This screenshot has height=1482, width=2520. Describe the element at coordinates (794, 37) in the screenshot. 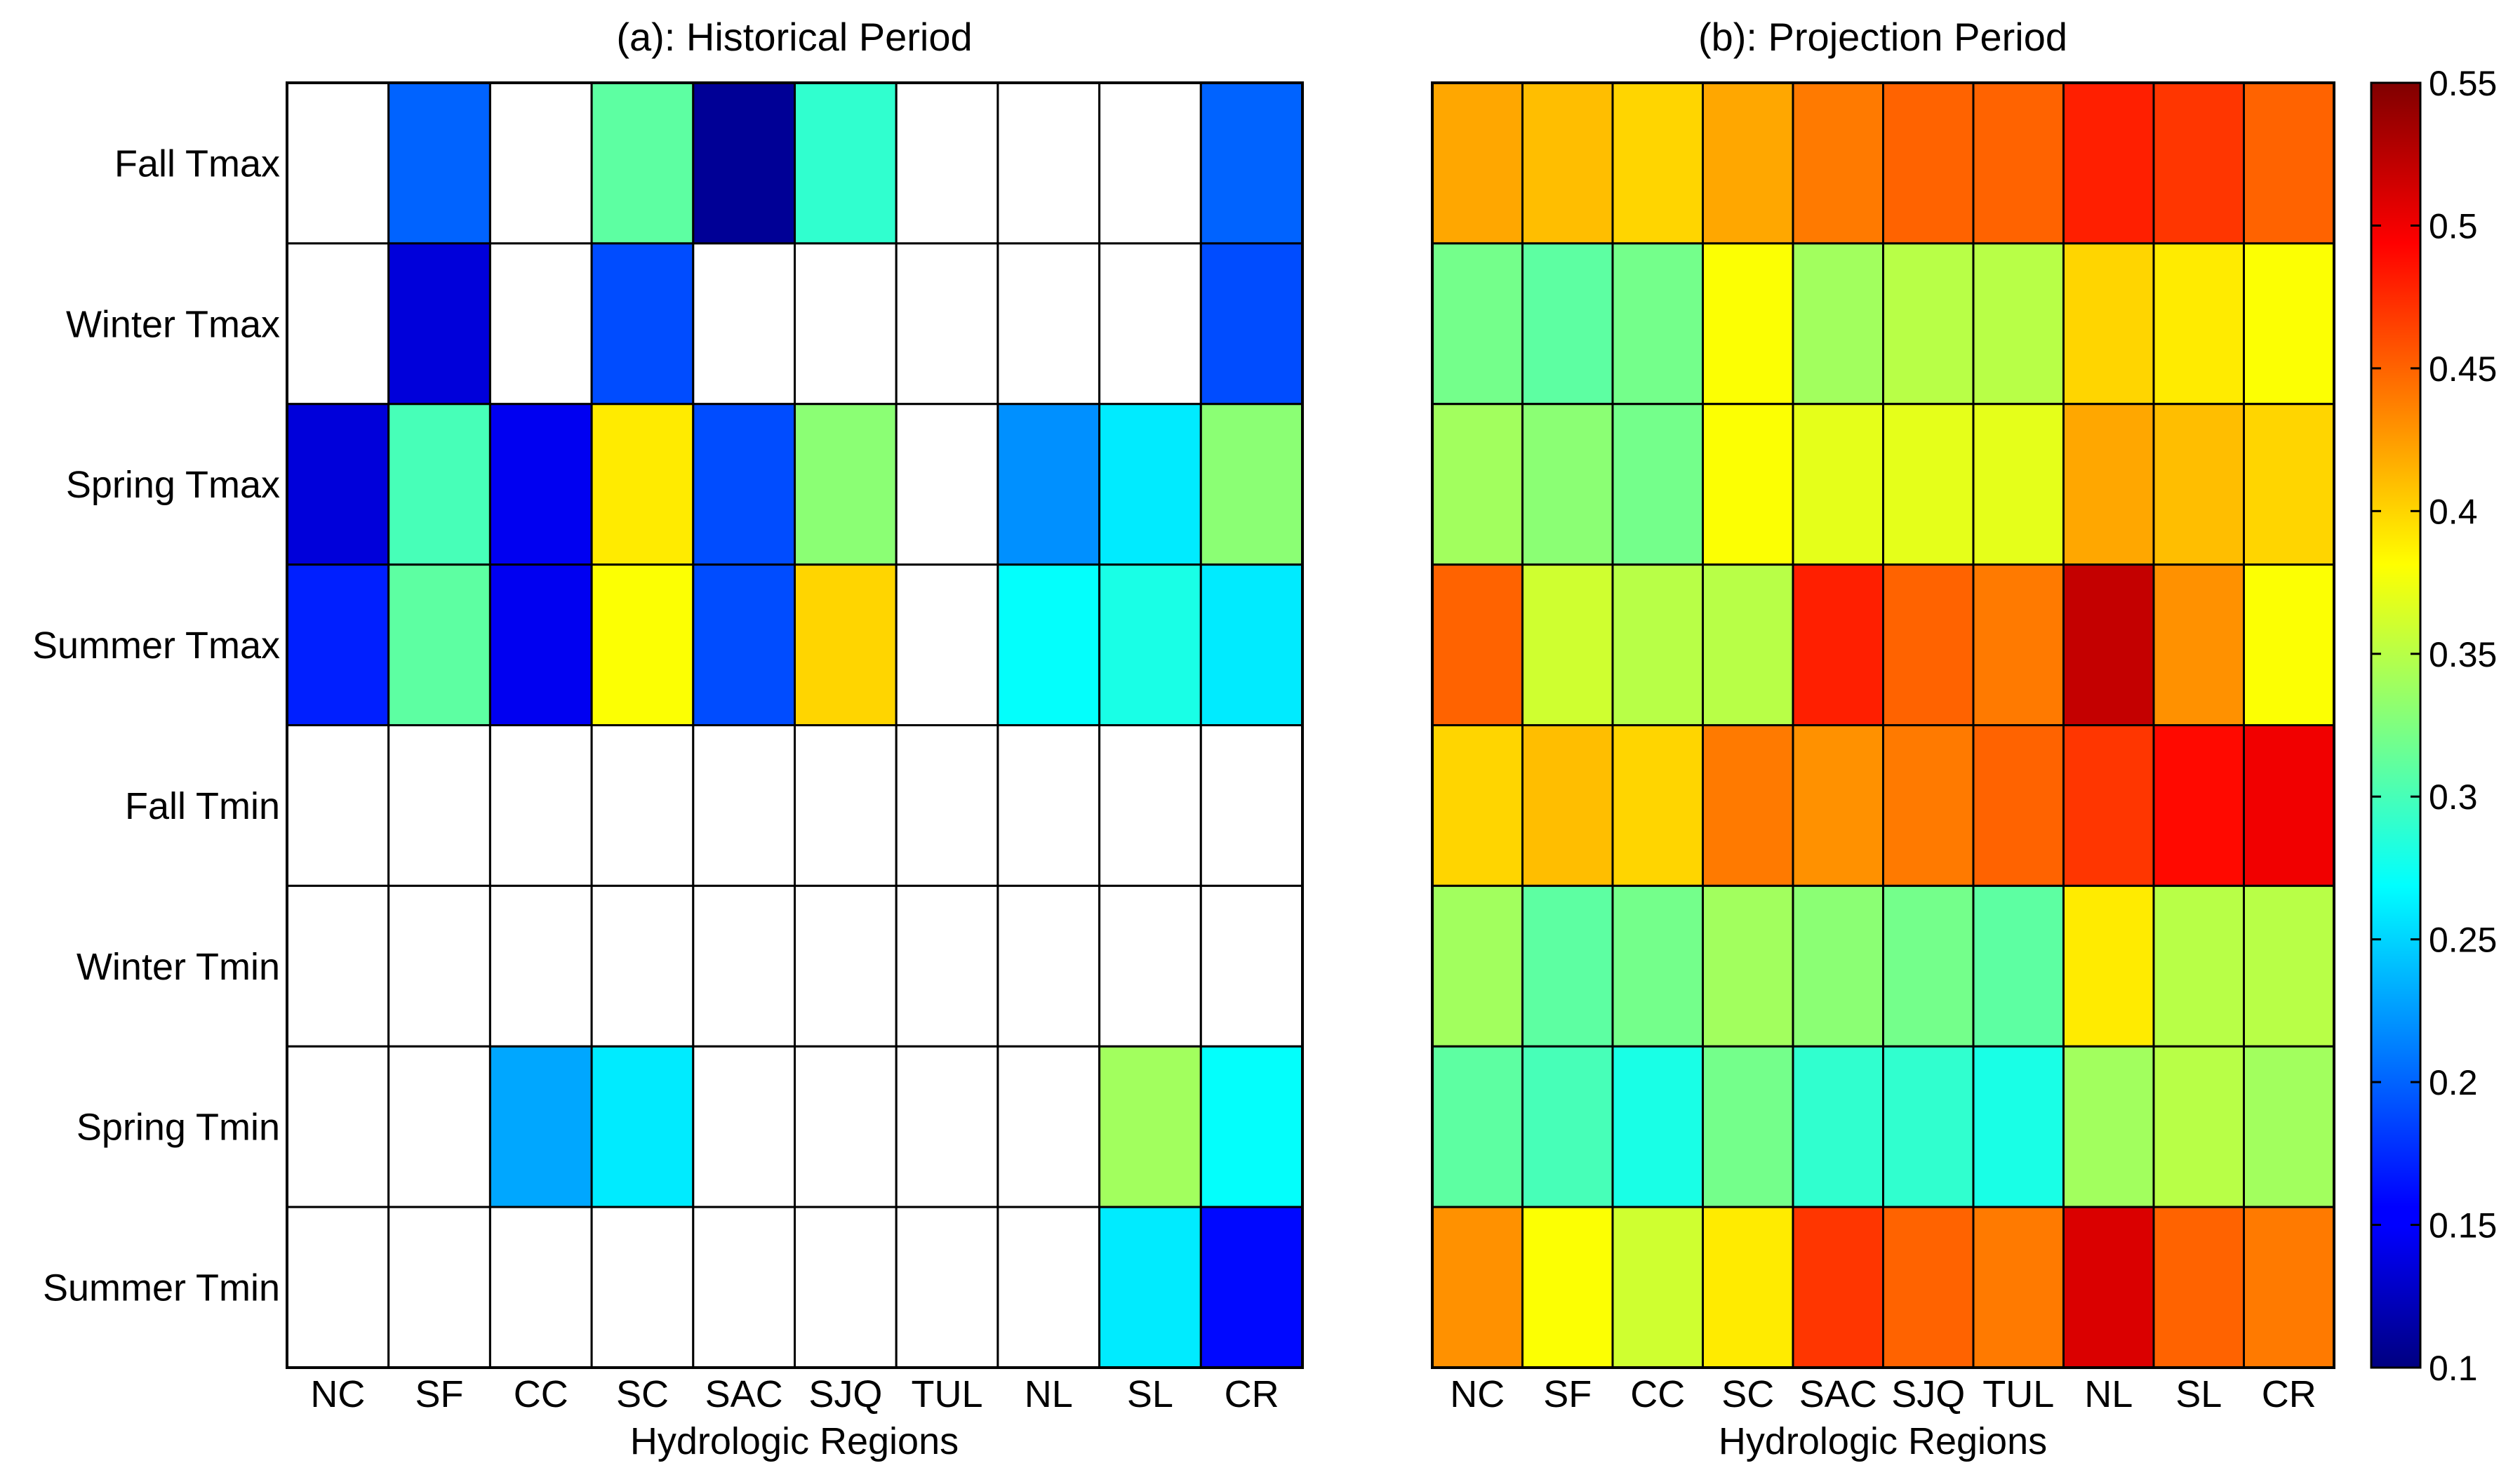

I see `panel-title-historical: (a): Historical Period` at that location.